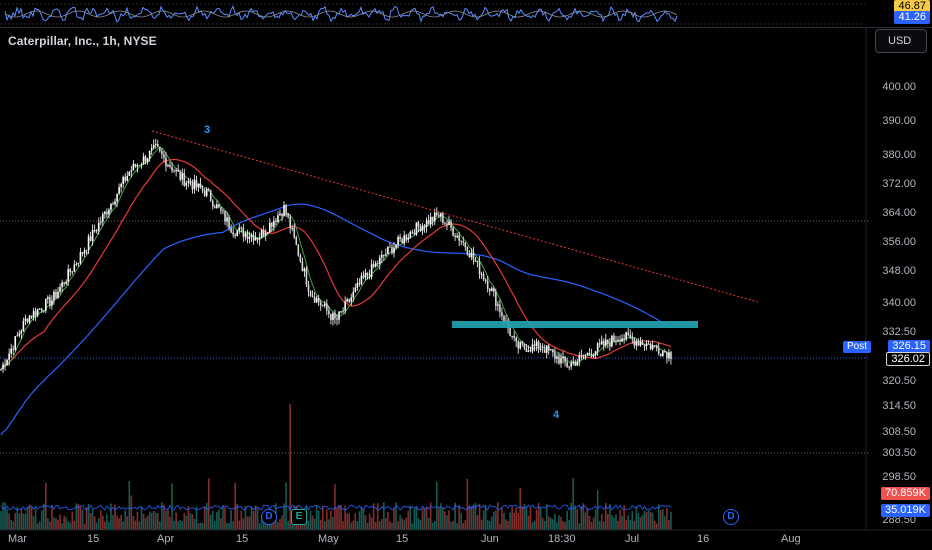 The width and height of the screenshot is (932, 550). What do you see at coordinates (82, 41) in the screenshot?
I see `symbol-title: Caterpillar, Inc., 1h, NYSE` at bounding box center [82, 41].